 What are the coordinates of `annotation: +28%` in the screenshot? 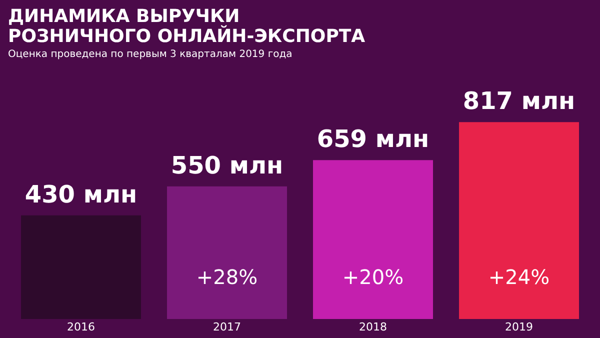 It's located at (227, 277).